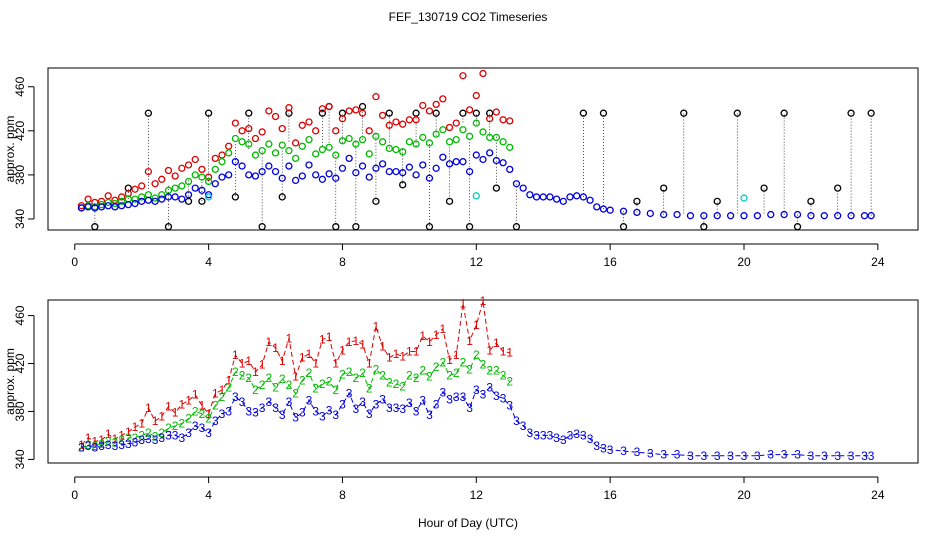  Describe the element at coordinates (20, 175) in the screenshot. I see `top-y-tick-label: 380` at that location.